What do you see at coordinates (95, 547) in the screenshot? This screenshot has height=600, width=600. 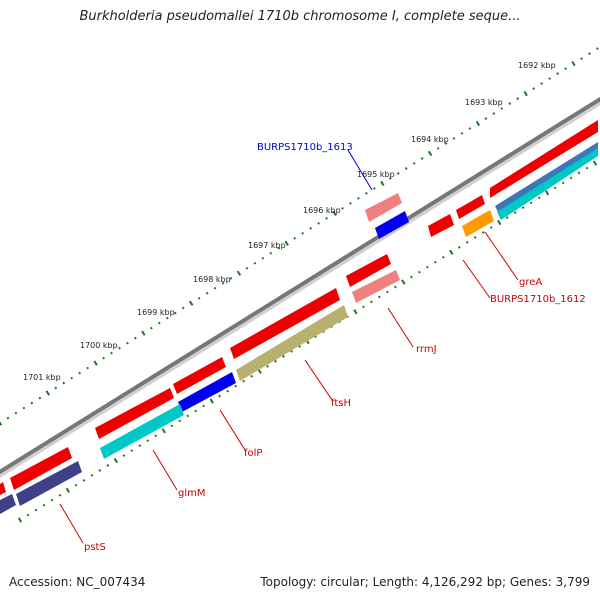 I see `gene-label-pstS: pstS` at bounding box center [95, 547].